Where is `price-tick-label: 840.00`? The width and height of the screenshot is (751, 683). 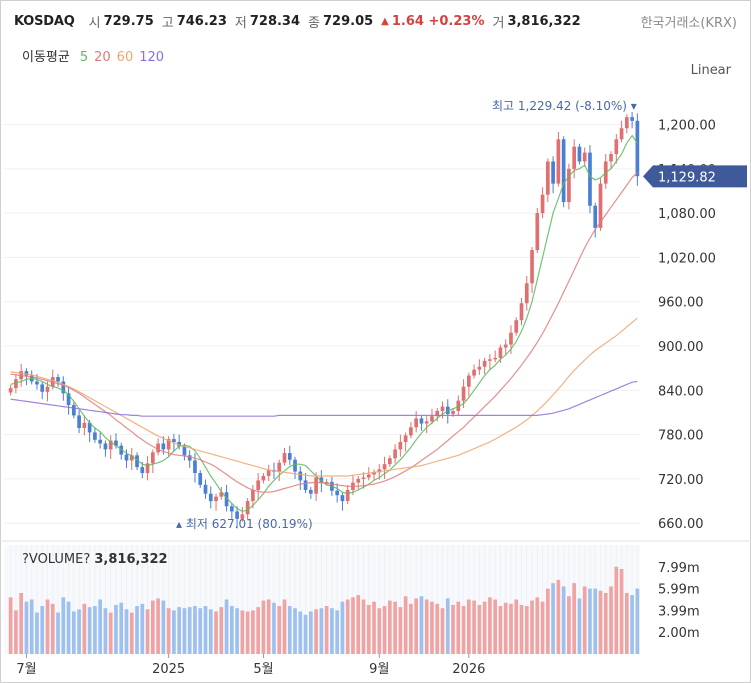
price-tick-label: 840.00 is located at coordinates (681, 391).